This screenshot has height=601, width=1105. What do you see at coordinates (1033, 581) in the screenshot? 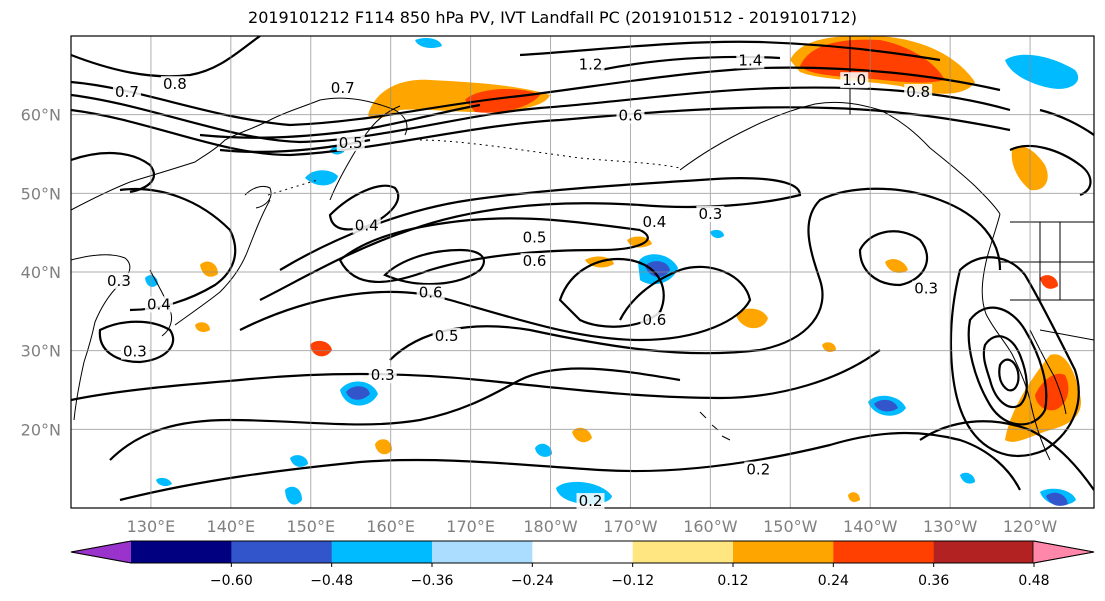
I see `colorbar-tick-label: 0.48` at bounding box center [1033, 581].